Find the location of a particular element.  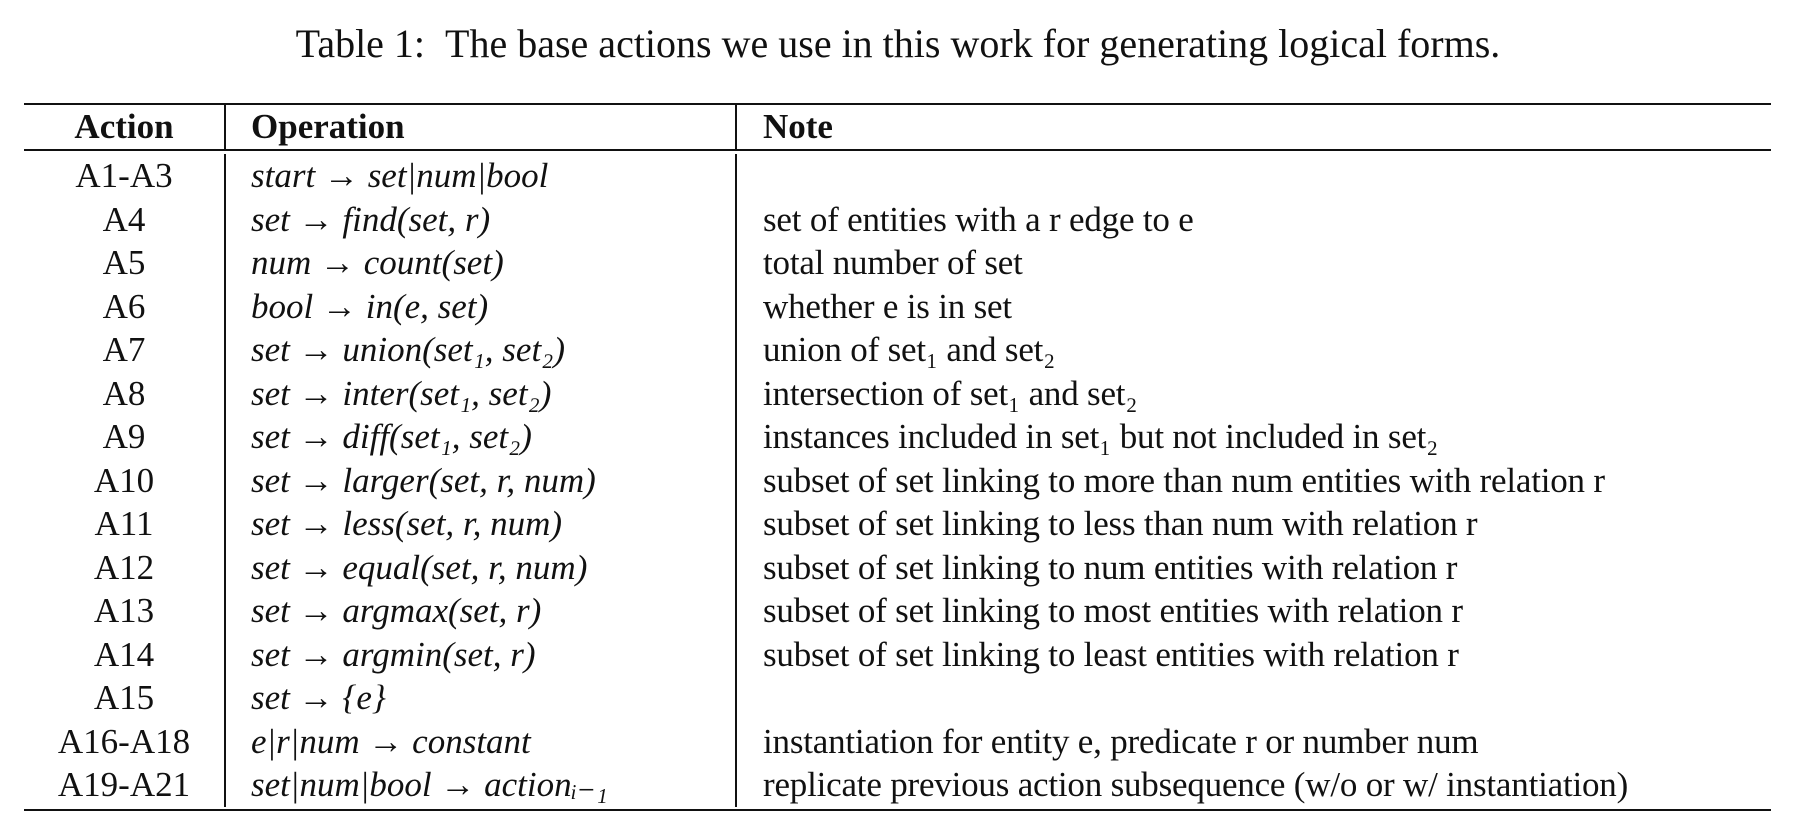

operation-cell: set → find(set, r) is located at coordinates (481, 219).